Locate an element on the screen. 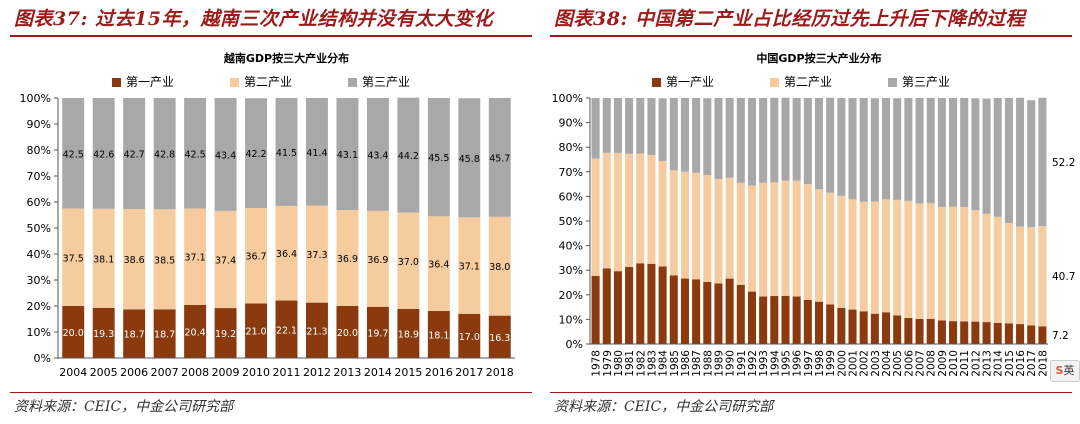  data-label: 41.4 is located at coordinates (316, 153).